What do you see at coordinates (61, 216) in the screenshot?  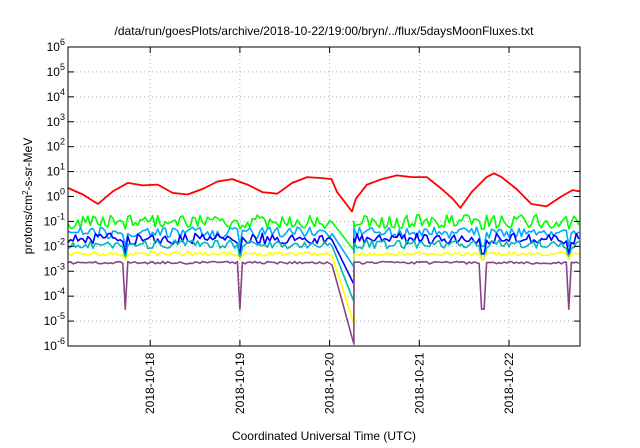 I see `y-tick-label-exp: -1` at bounding box center [61, 216].